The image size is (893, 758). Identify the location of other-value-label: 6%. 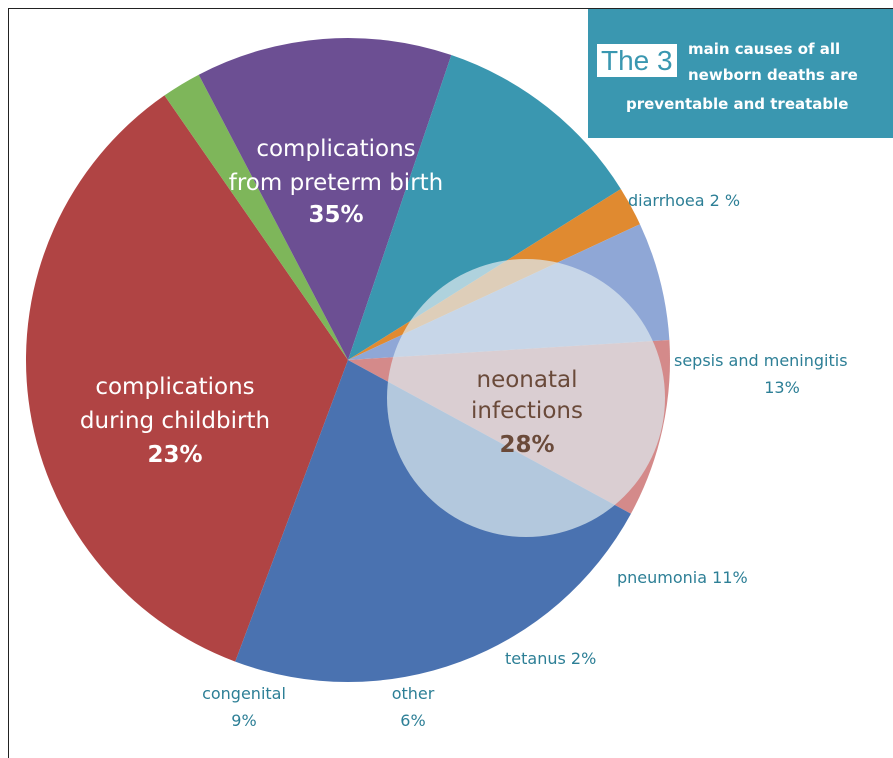
(412, 720).